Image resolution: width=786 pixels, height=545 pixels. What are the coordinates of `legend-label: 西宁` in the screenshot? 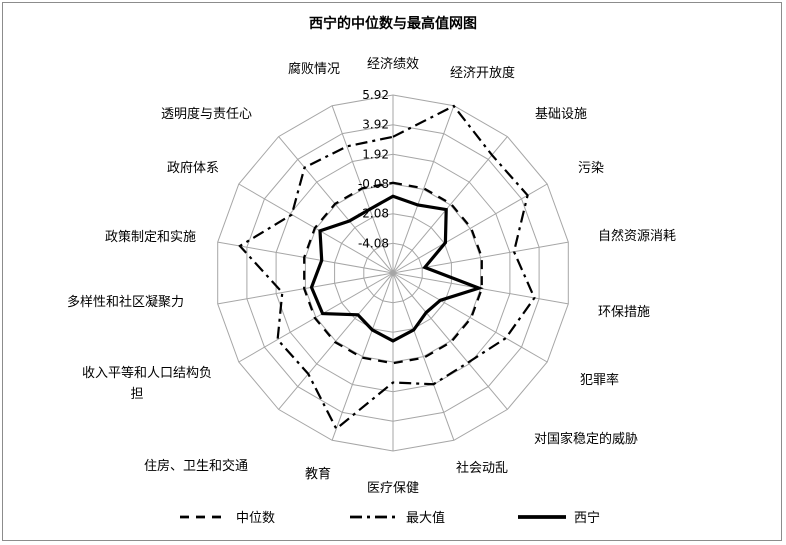 It's located at (587, 518).